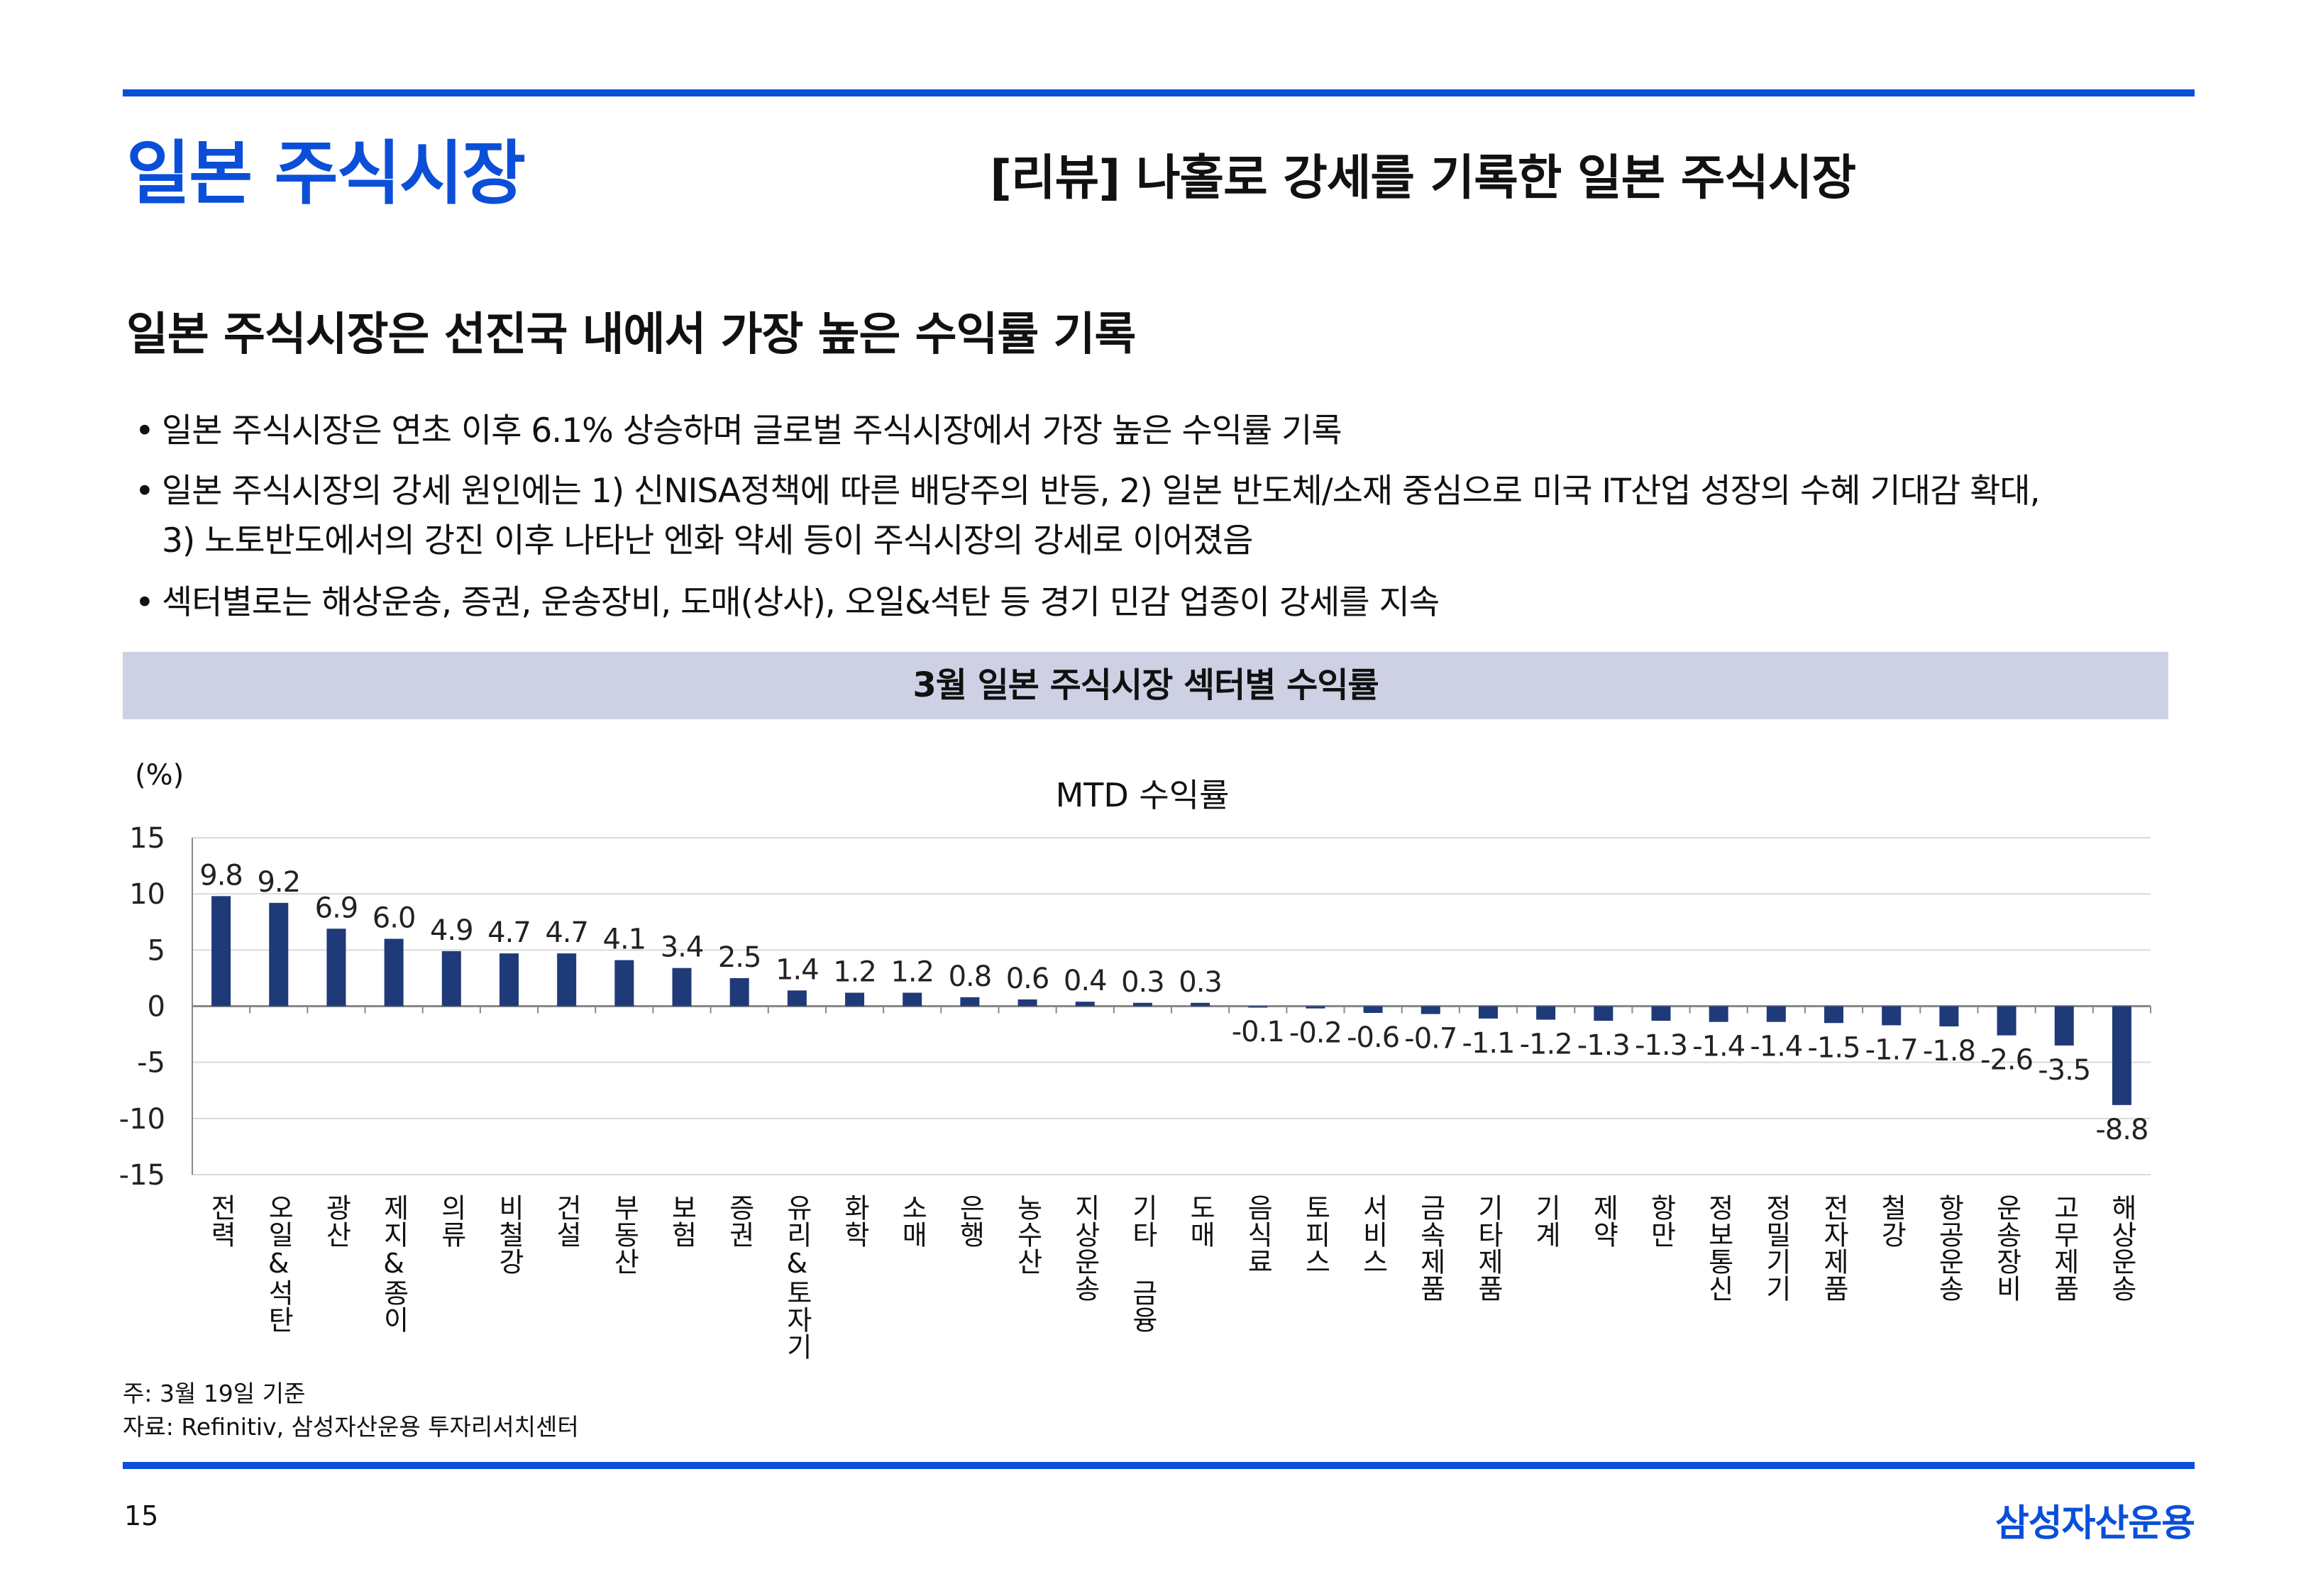  I want to click on y-axis-unit: (%), so click(159, 775).